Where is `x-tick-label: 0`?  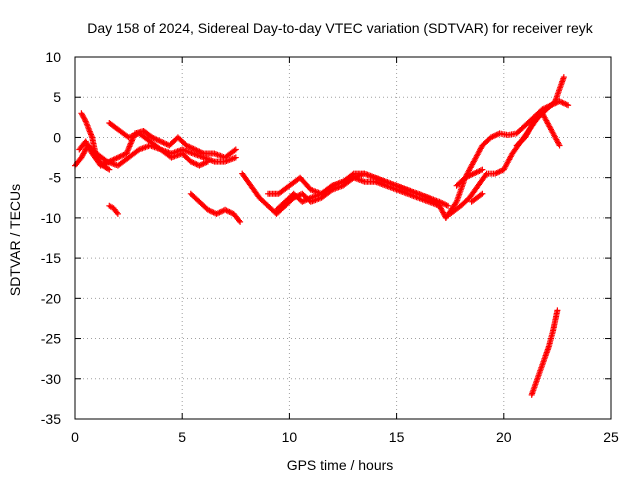 x-tick-label: 0 is located at coordinates (75, 437).